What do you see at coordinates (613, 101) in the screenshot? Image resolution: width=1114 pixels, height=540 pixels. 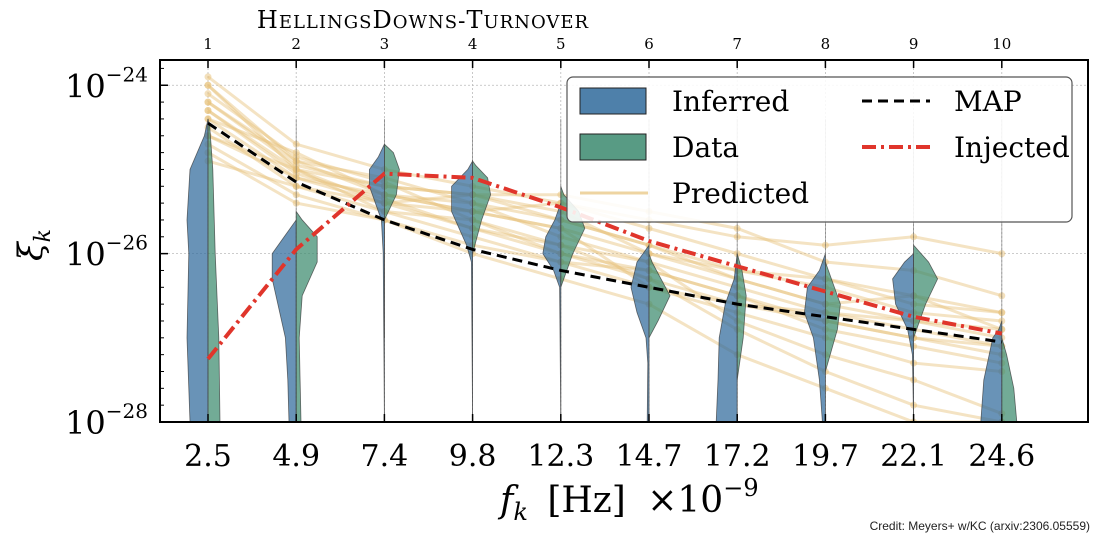 I see `legend-swatch-inferred` at bounding box center [613, 101].